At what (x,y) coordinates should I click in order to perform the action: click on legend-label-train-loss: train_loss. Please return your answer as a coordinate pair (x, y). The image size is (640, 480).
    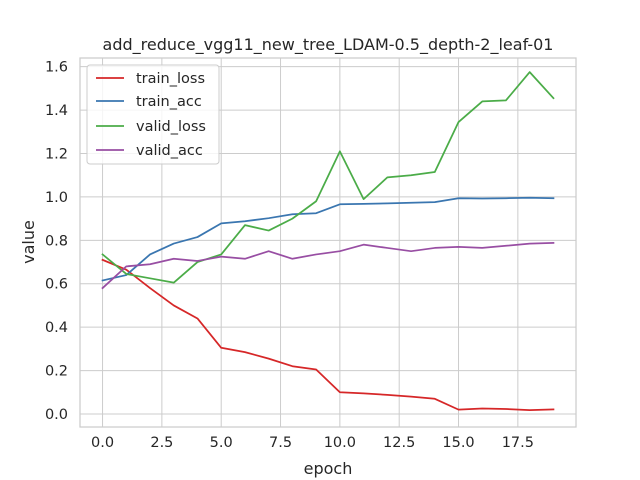
    Looking at the image, I should click on (170, 79).